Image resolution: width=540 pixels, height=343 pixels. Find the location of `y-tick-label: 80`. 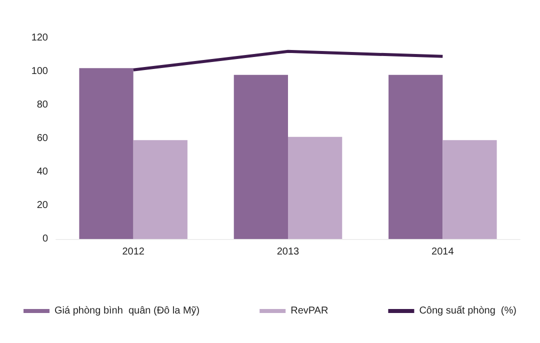

y-tick-label: 80 is located at coordinates (42, 105).